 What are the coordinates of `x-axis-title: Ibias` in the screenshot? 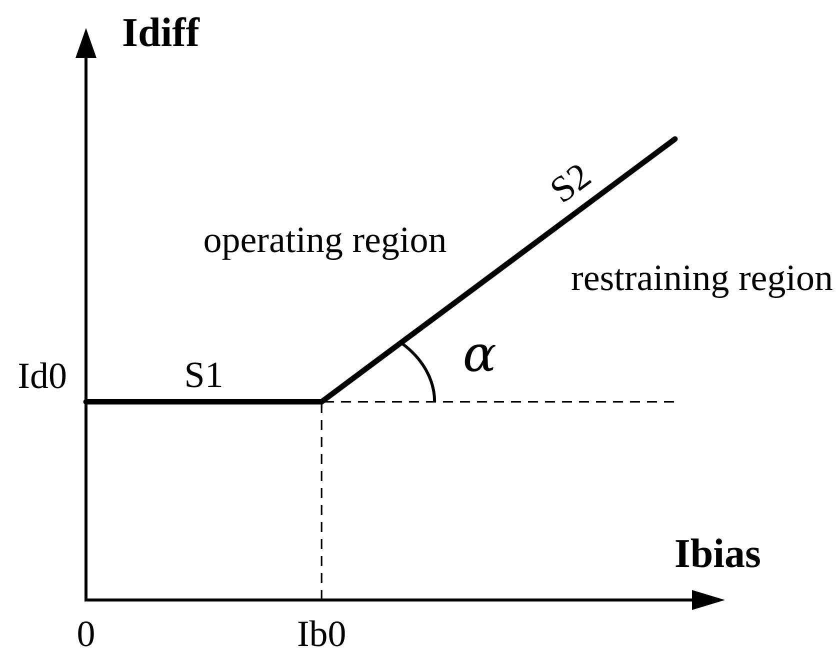 It's located at (717, 553).